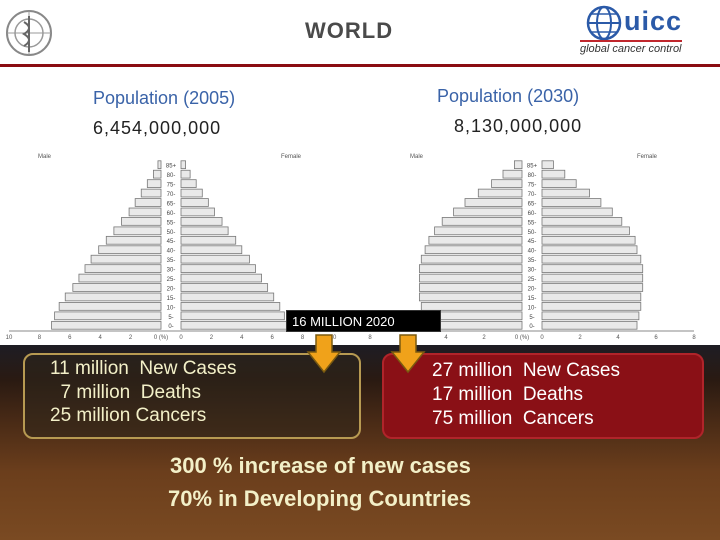 The height and width of the screenshot is (540, 720). I want to click on age-label-2005-12: 25-, so click(171, 280).